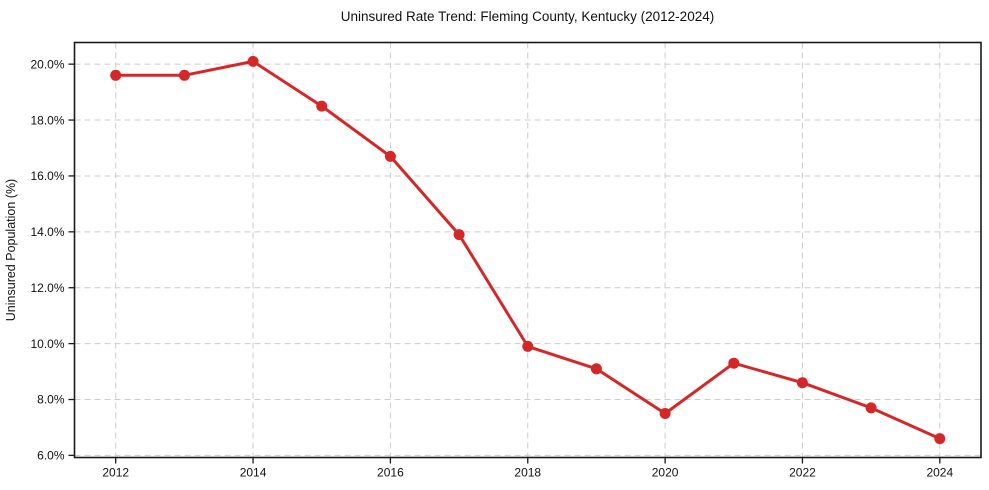 This screenshot has width=989, height=490. Describe the element at coordinates (47, 232) in the screenshot. I see `y-tick-label: 14.0%` at that location.